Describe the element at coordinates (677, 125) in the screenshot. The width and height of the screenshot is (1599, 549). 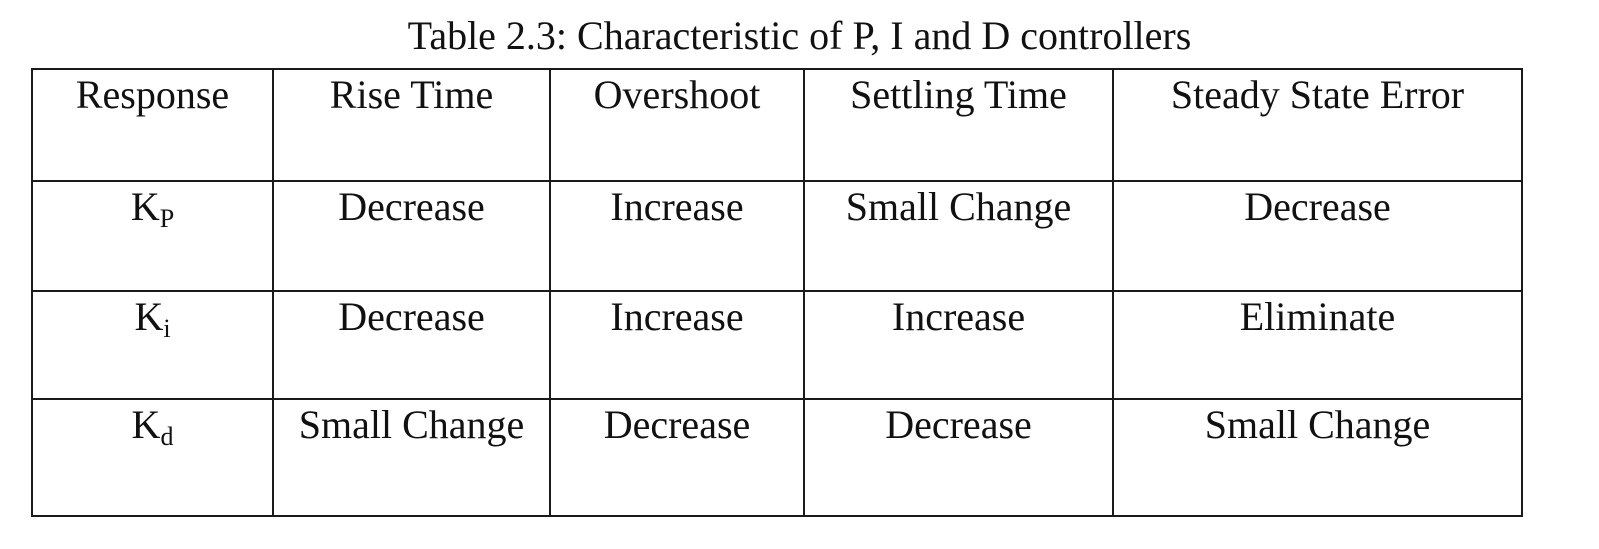
I see `header-overshoot: Overshoot` at that location.